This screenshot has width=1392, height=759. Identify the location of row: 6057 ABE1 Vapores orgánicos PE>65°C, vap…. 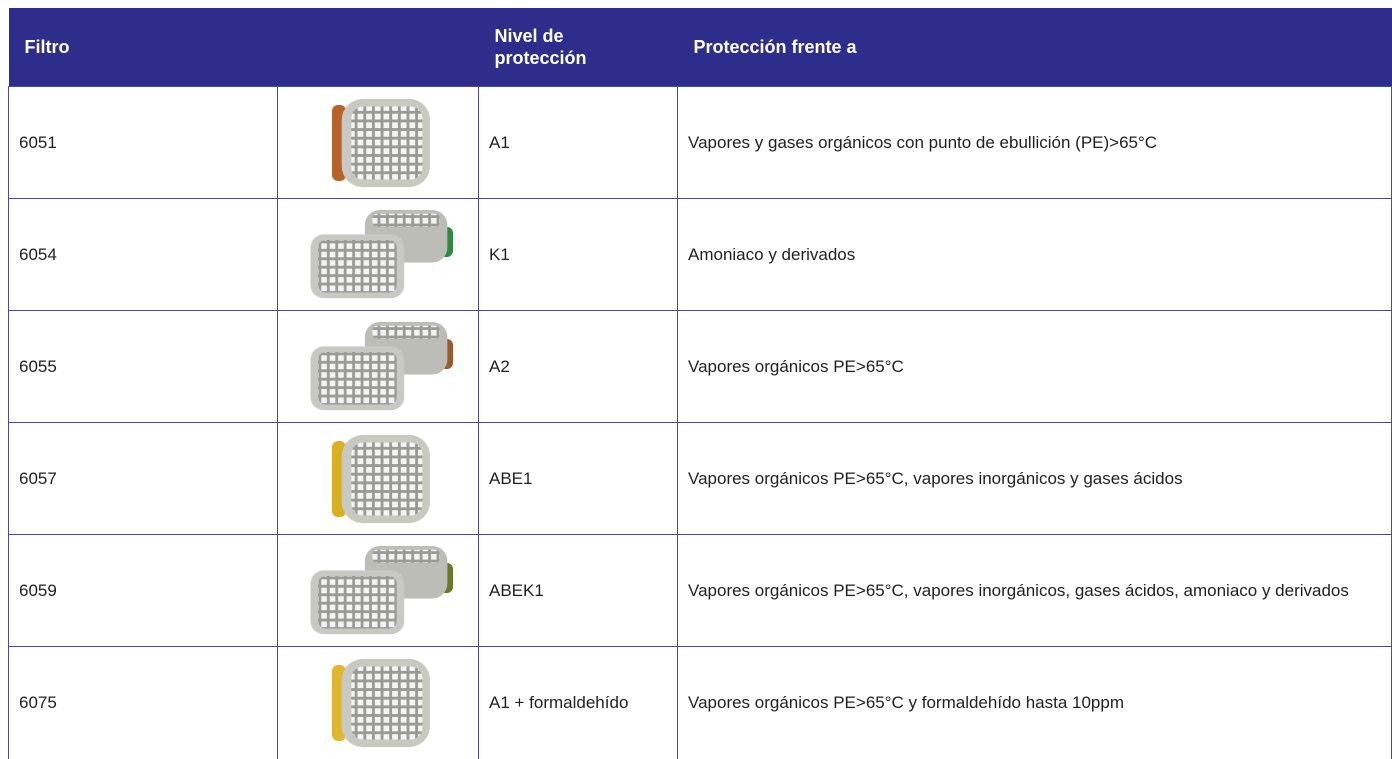
(700, 479).